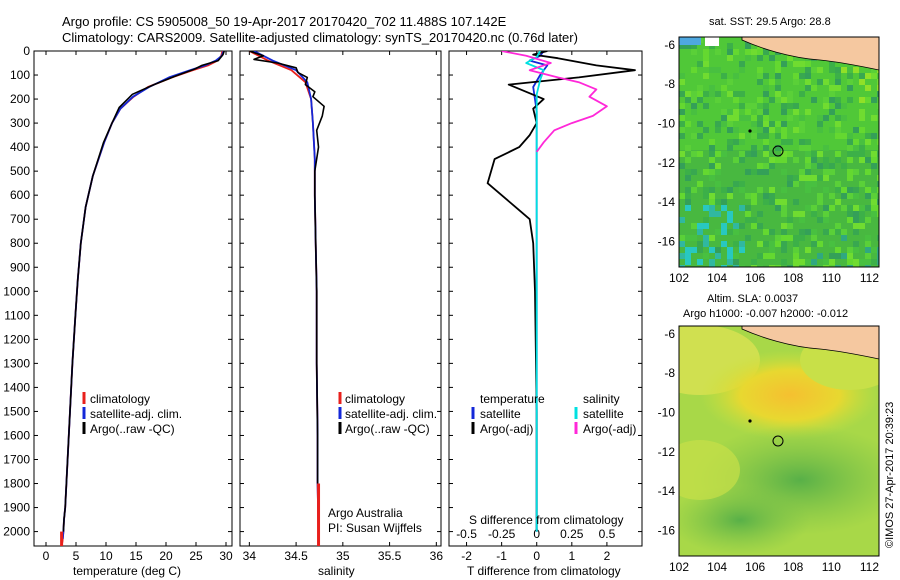  Describe the element at coordinates (226, 556) in the screenshot. I see `xtick-label: 30` at that location.